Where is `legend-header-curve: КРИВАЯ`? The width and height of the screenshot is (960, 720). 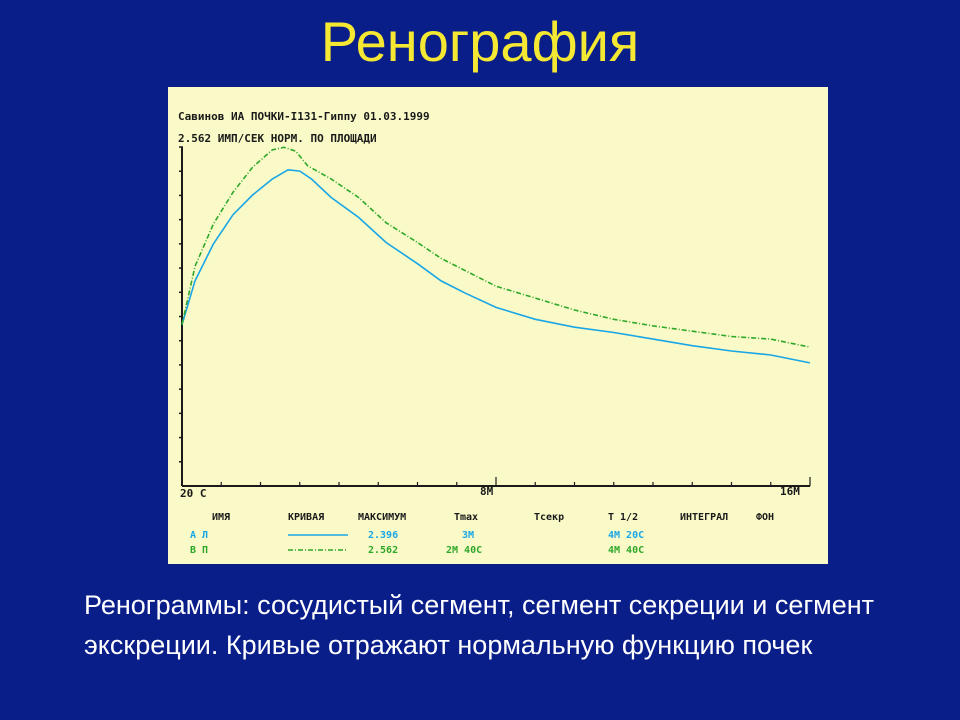 legend-header-curve: КРИВАЯ is located at coordinates (306, 517).